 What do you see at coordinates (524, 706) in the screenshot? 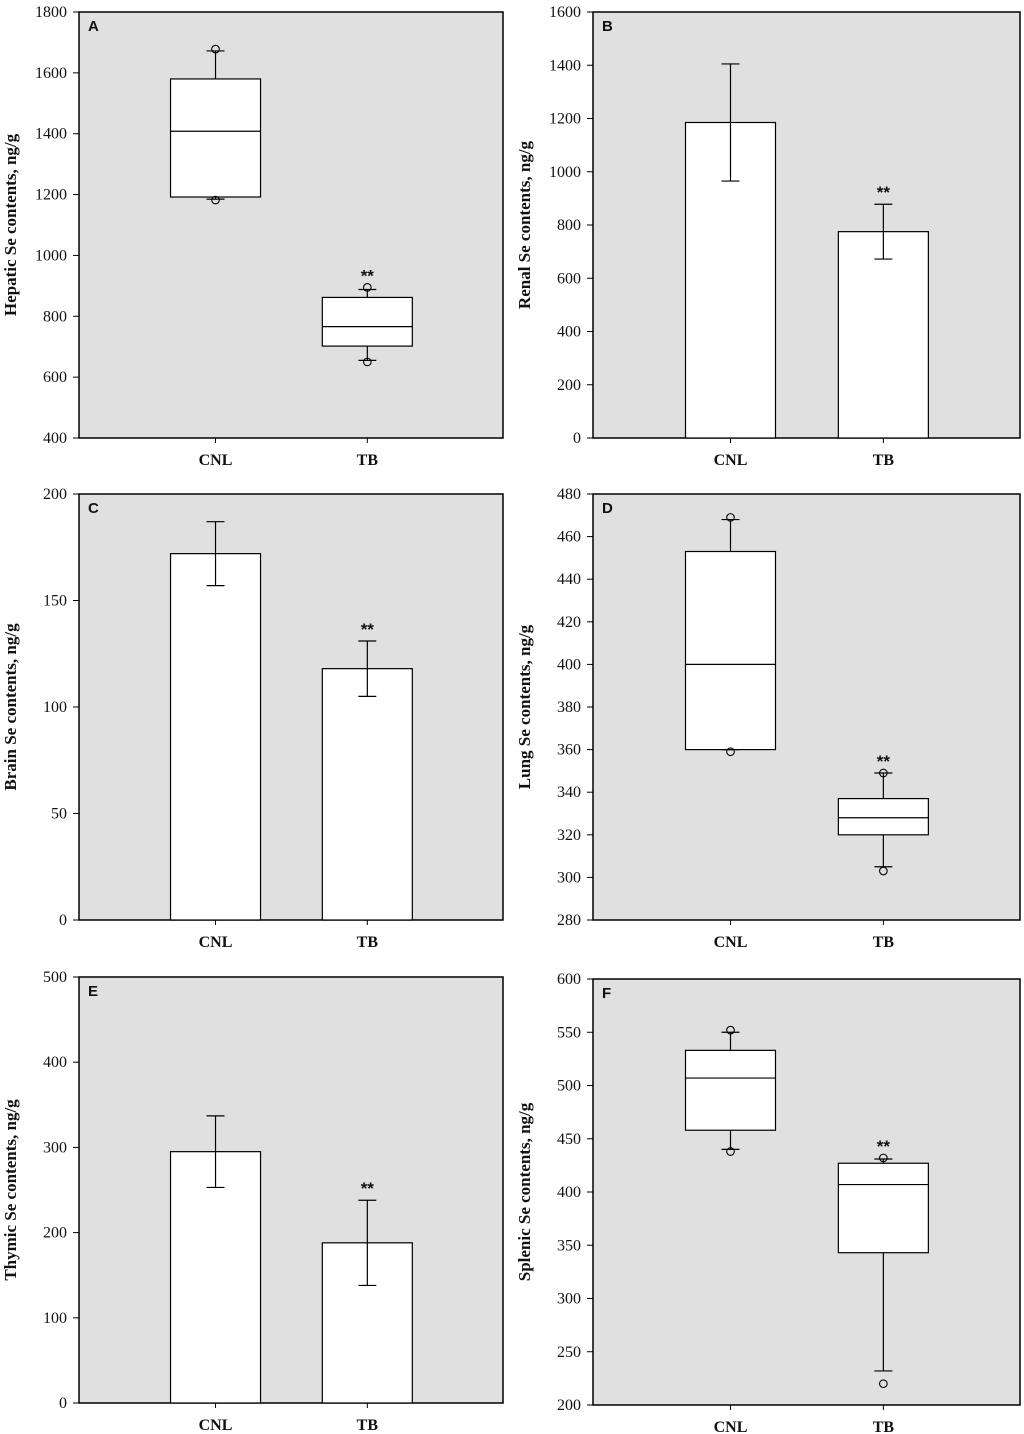
I see `y-axis-title: Lung Se contents, ng/g` at bounding box center [524, 706].